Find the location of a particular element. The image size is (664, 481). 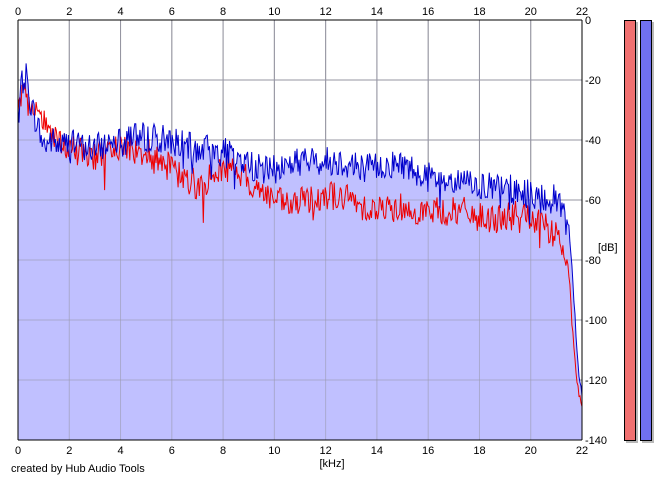

x-tick-label-bottom: 14 is located at coordinates (377, 451).